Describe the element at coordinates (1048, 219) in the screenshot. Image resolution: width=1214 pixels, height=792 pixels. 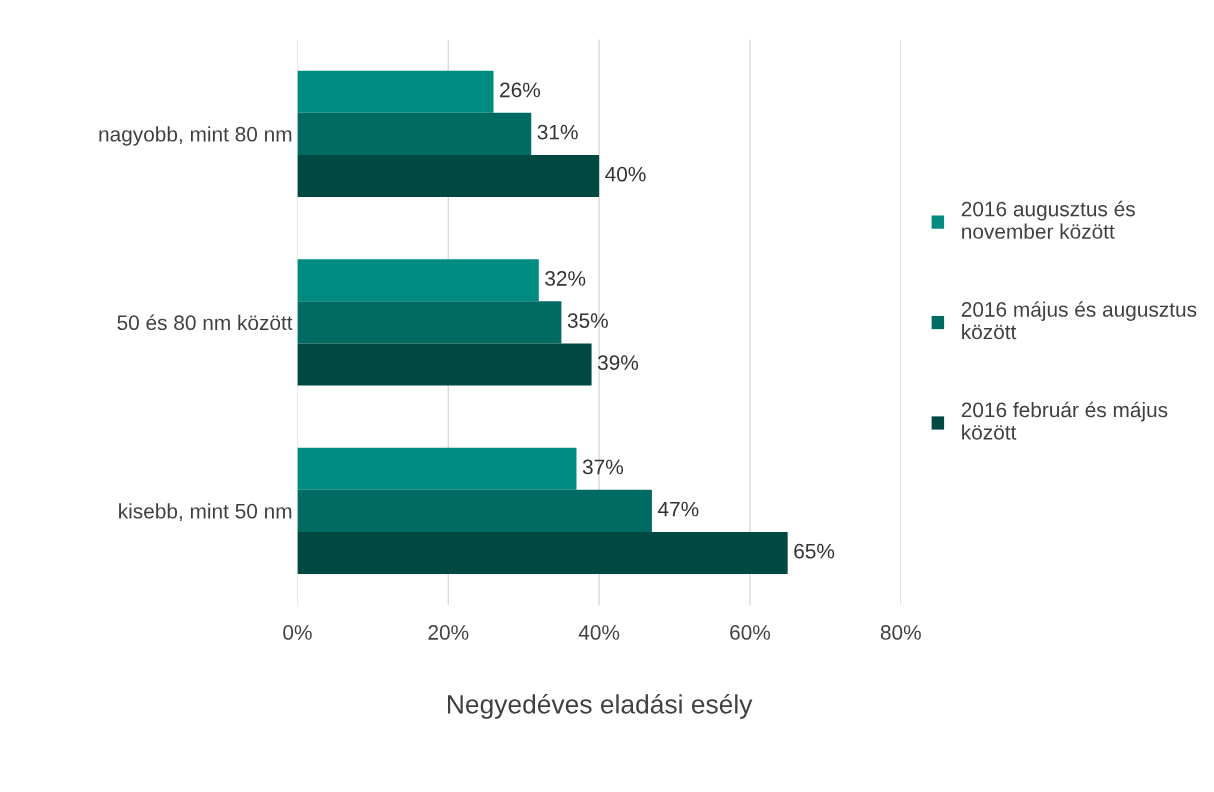
I see `legend-label: 2016 augusztus és november között` at that location.